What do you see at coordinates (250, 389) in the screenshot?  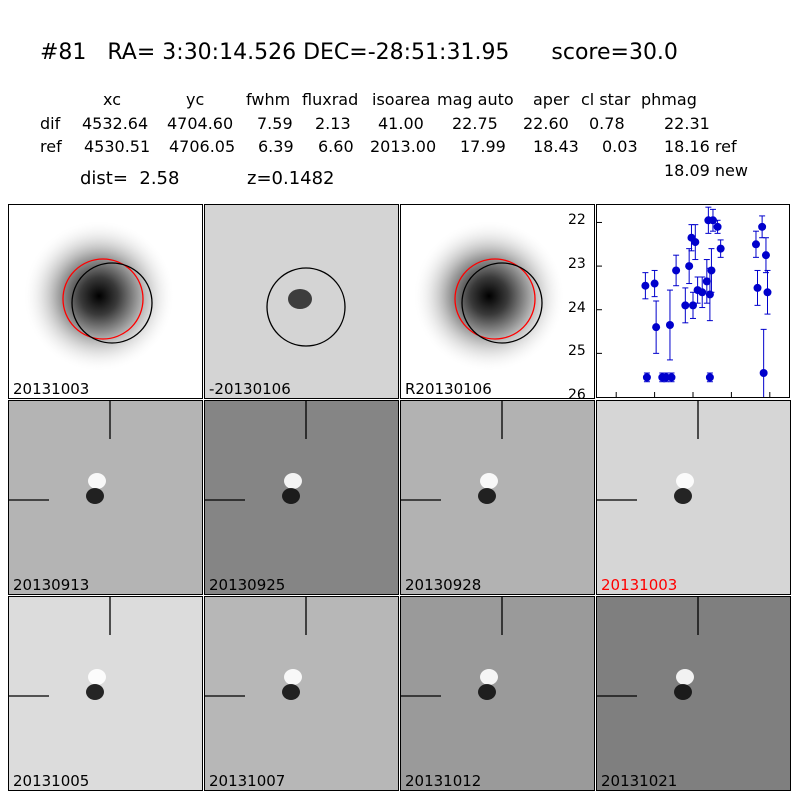 I see `panel-label: -20130106` at bounding box center [250, 389].